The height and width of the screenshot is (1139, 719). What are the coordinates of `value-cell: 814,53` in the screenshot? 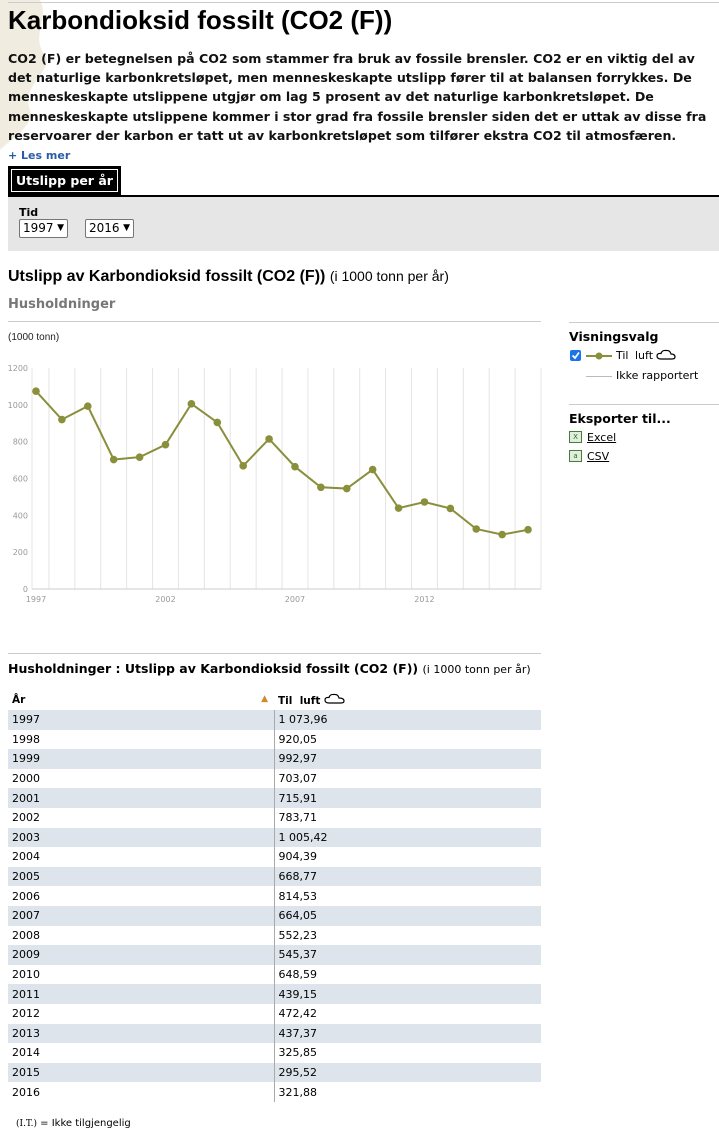 It's located at (407, 896).